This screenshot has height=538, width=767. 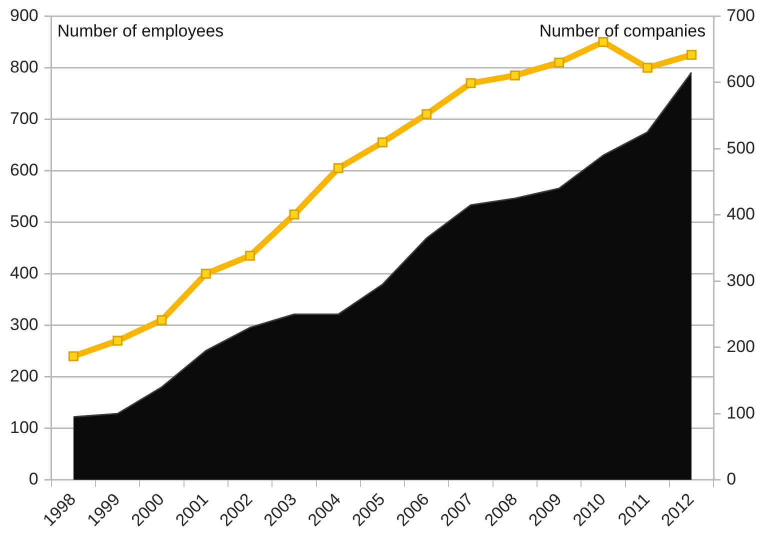 I want to click on y2-tick-label: 100, so click(x=741, y=412).